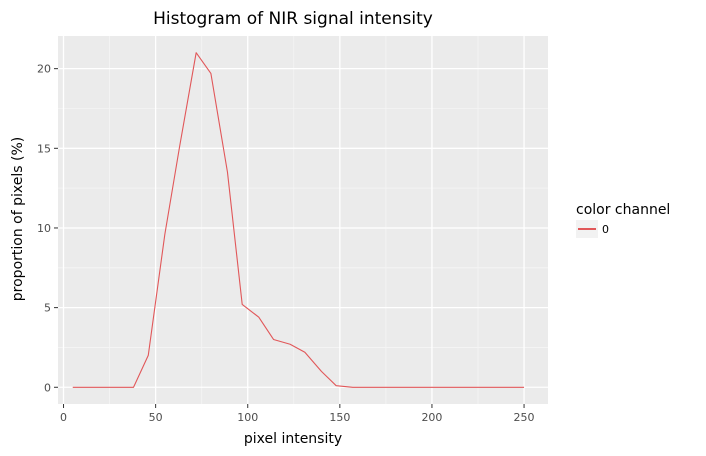 This screenshot has width=706, height=456. I want to click on y-tick-label: 15, so click(44, 148).